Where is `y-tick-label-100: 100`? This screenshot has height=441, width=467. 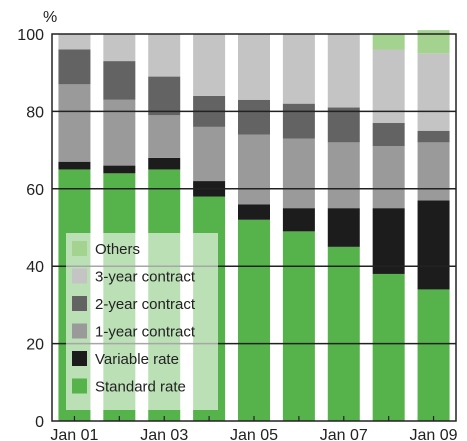 y-tick-label-100: 100 is located at coordinates (30, 35).